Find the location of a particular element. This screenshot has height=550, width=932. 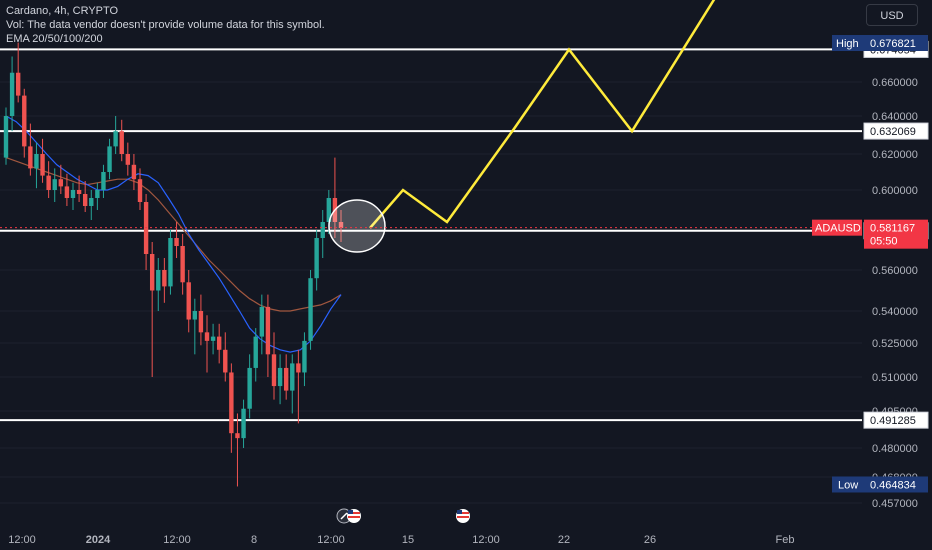

symbol-tag-bg is located at coordinates (837, 227).